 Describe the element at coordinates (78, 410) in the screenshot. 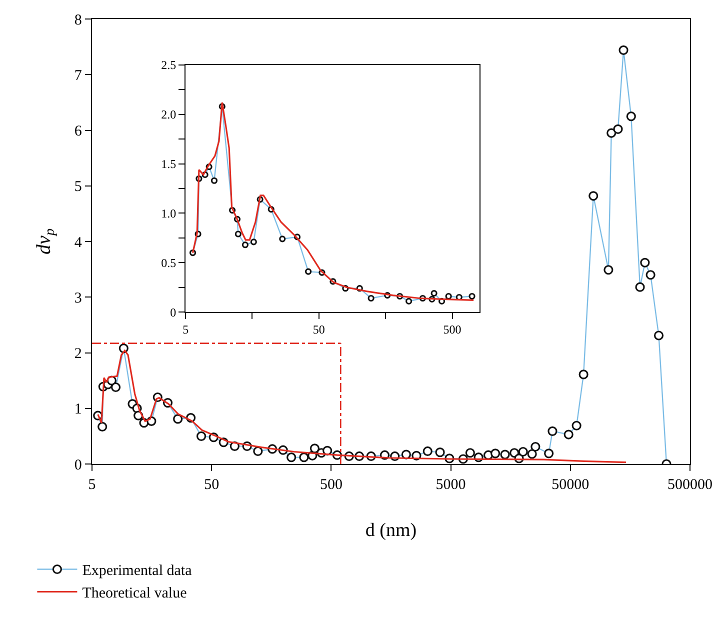

I see `y-tick-label: 1` at that location.